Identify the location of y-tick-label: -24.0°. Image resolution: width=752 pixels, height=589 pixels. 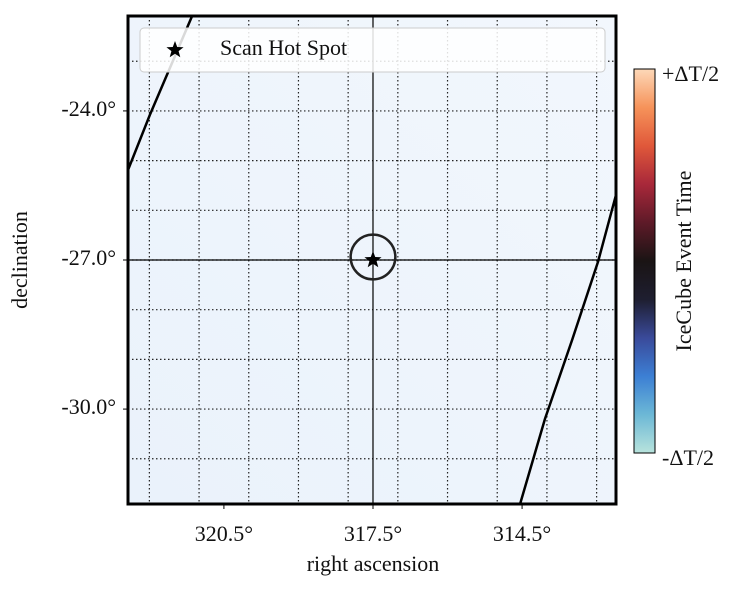
(88, 108).